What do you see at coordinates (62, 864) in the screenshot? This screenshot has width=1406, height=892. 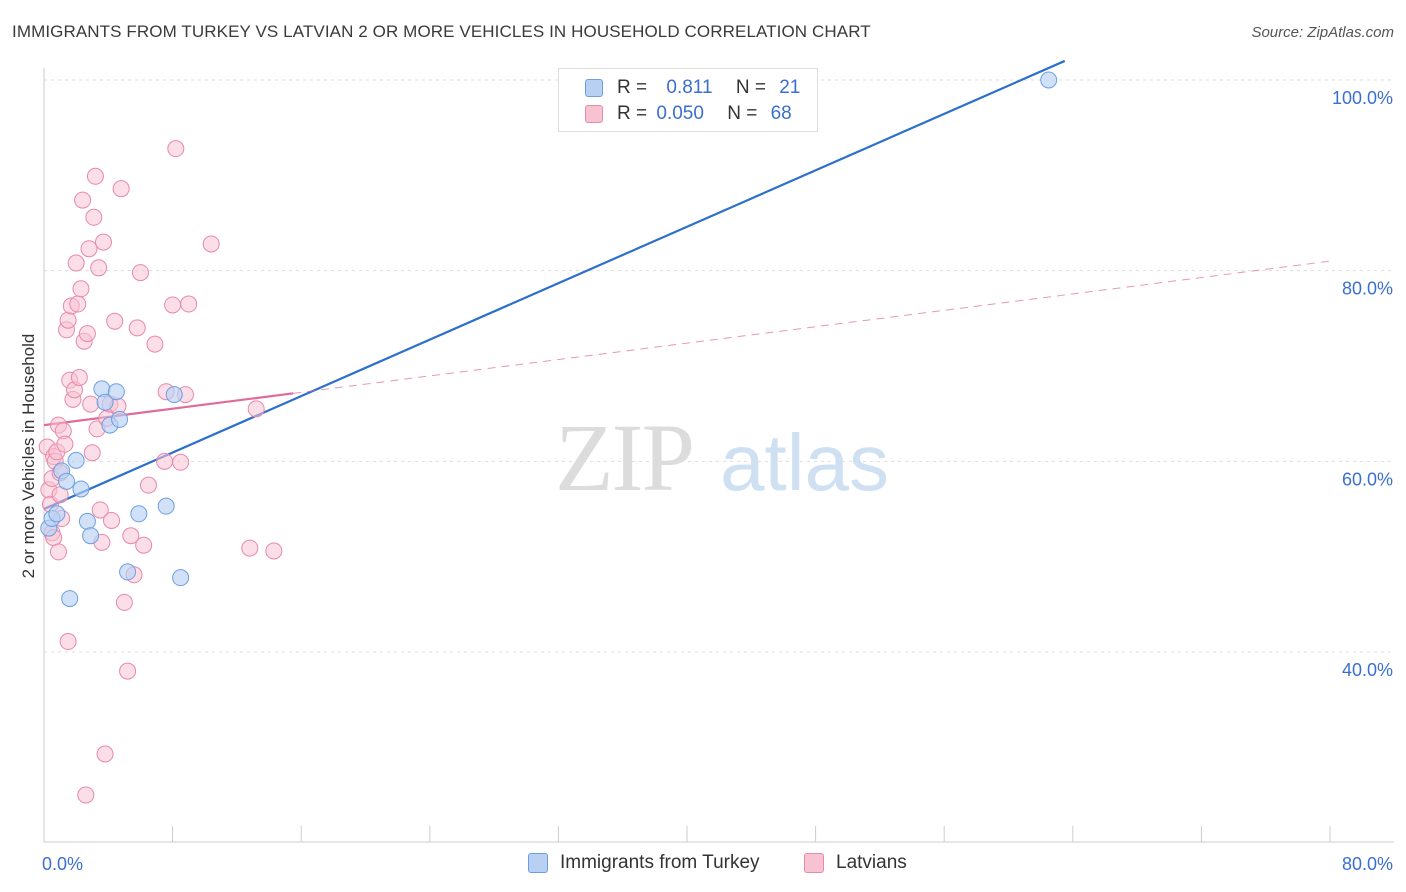 I see `x-tick-label: 0.0%` at bounding box center [62, 864].